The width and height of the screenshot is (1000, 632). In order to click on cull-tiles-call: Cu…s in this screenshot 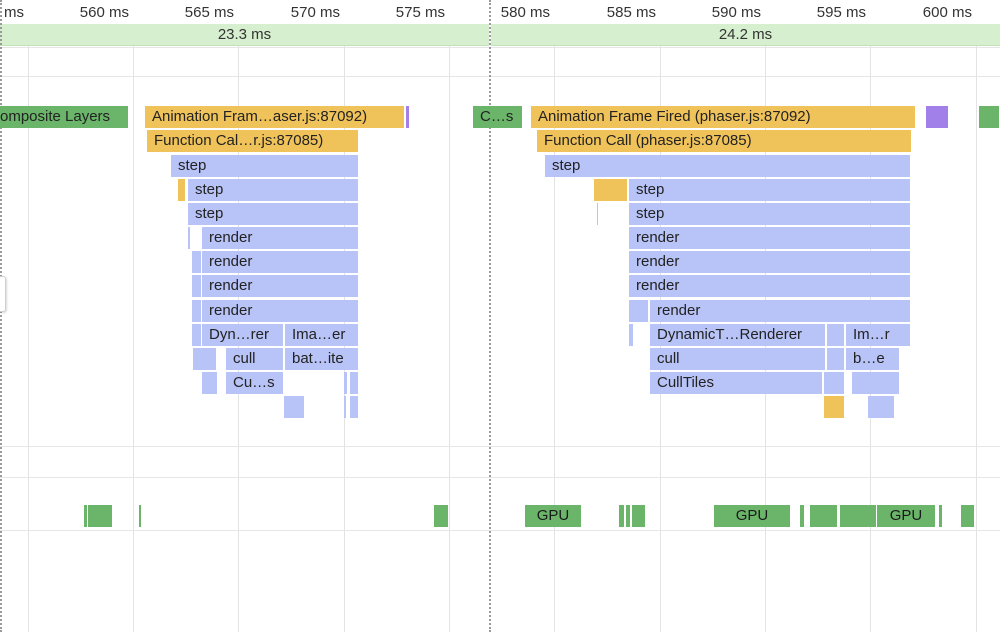, I will do `click(255, 383)`.